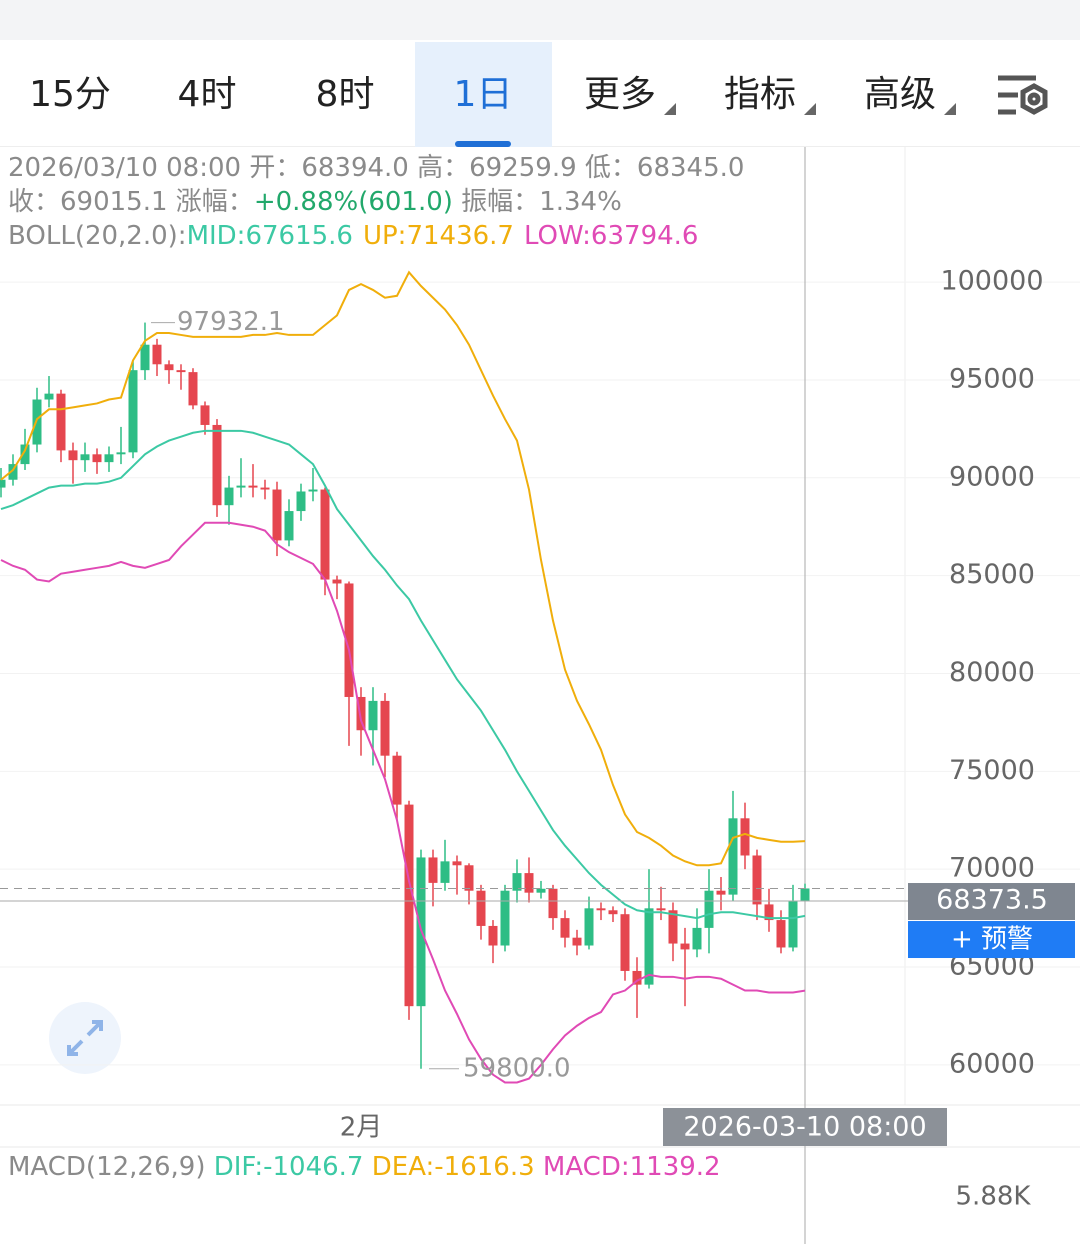 This screenshot has height=1244, width=1080. Describe the element at coordinates (760, 94) in the screenshot. I see `tab: 指标` at that location.